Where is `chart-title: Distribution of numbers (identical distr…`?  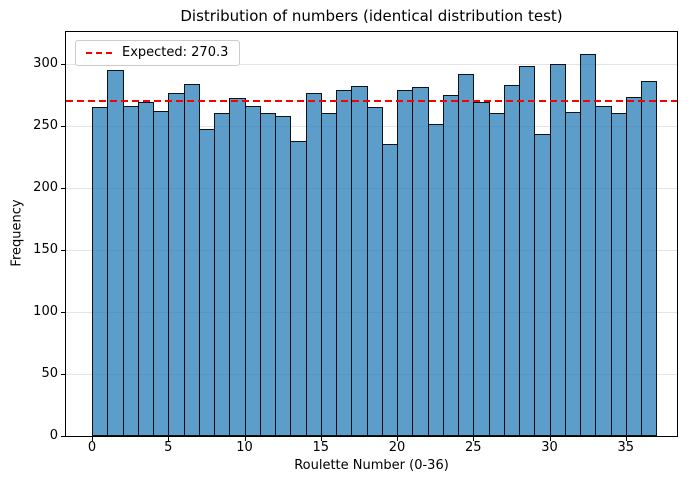
chart-title: Distribution of numbers (identical distr… is located at coordinates (371, 16).